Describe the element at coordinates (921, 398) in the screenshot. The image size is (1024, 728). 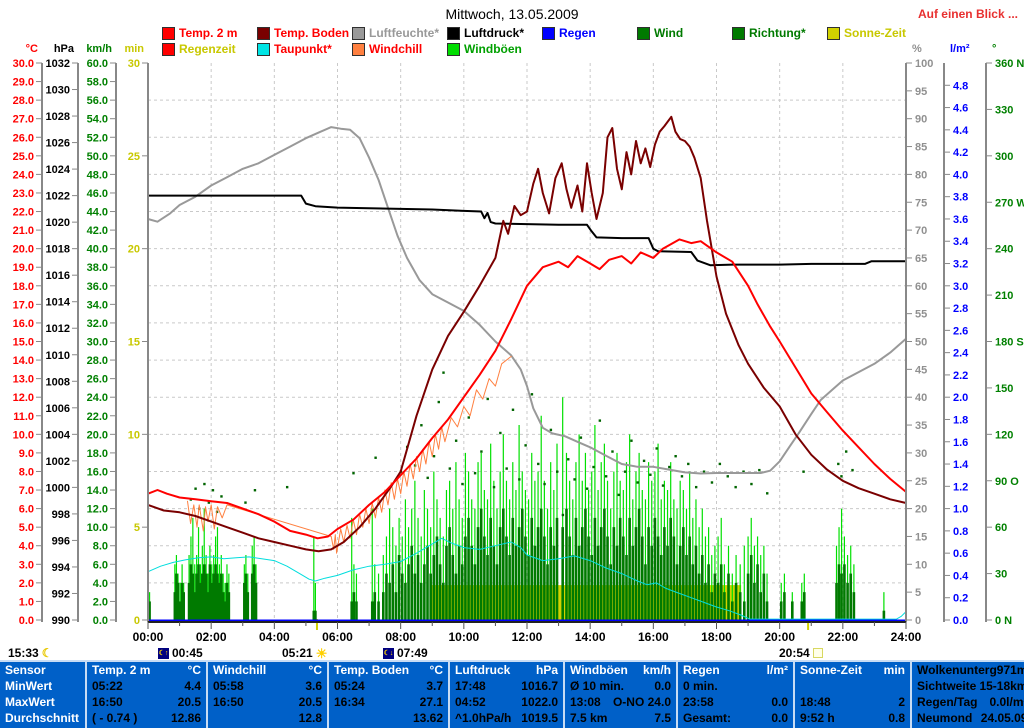
I see `axis-tick-label: 40` at that location.